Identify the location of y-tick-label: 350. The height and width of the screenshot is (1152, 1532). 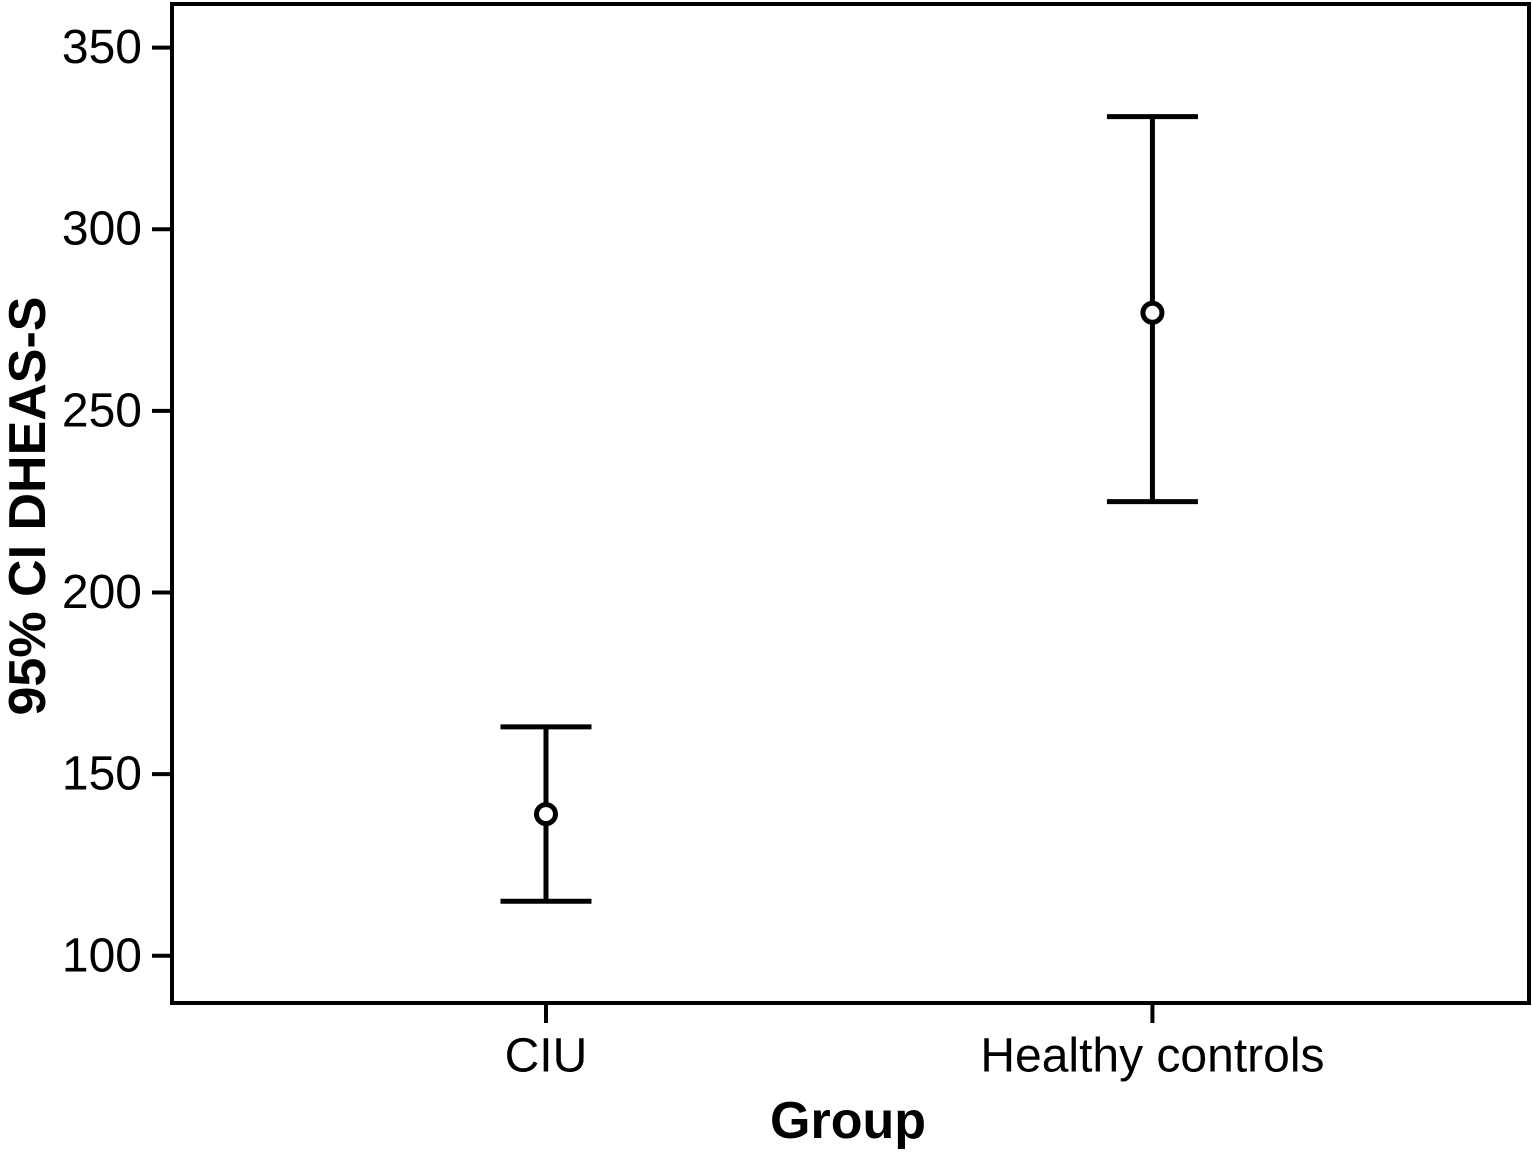
(102, 47).